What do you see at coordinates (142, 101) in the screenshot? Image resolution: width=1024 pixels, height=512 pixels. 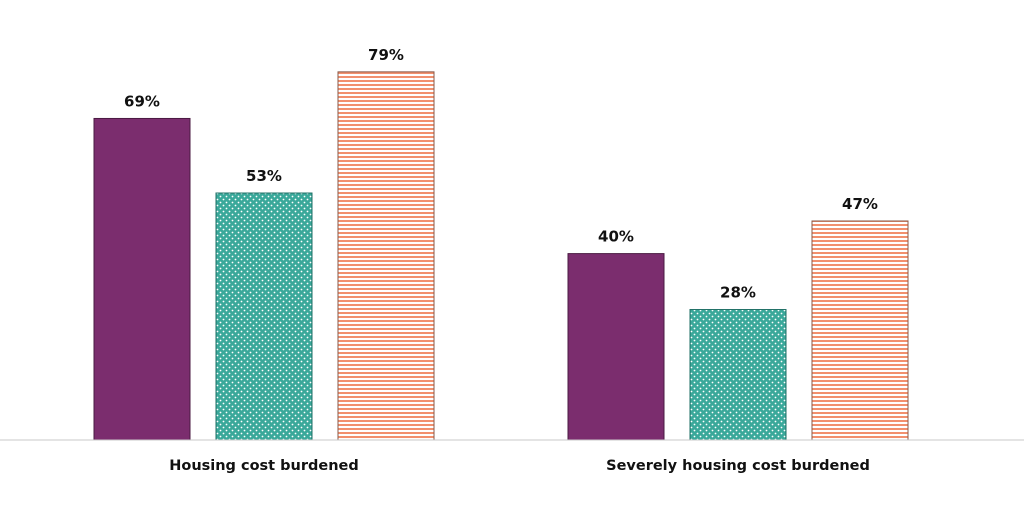 I see `data-label-1-1: 69%` at bounding box center [142, 101].